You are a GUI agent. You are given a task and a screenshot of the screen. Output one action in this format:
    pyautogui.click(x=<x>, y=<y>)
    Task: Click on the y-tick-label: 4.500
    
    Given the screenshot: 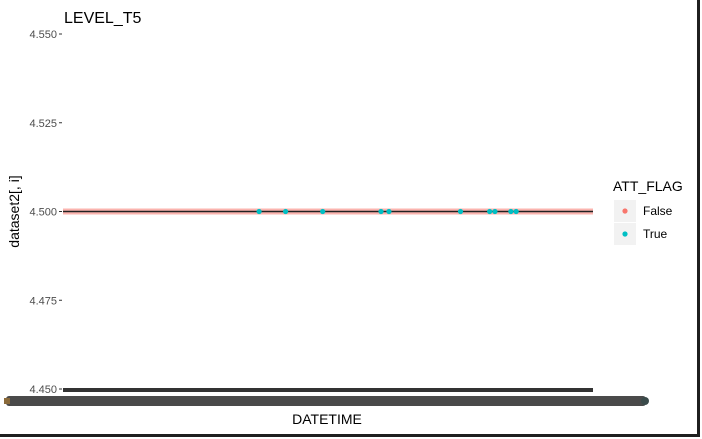 What is the action you would take?
    pyautogui.click(x=43, y=213)
    